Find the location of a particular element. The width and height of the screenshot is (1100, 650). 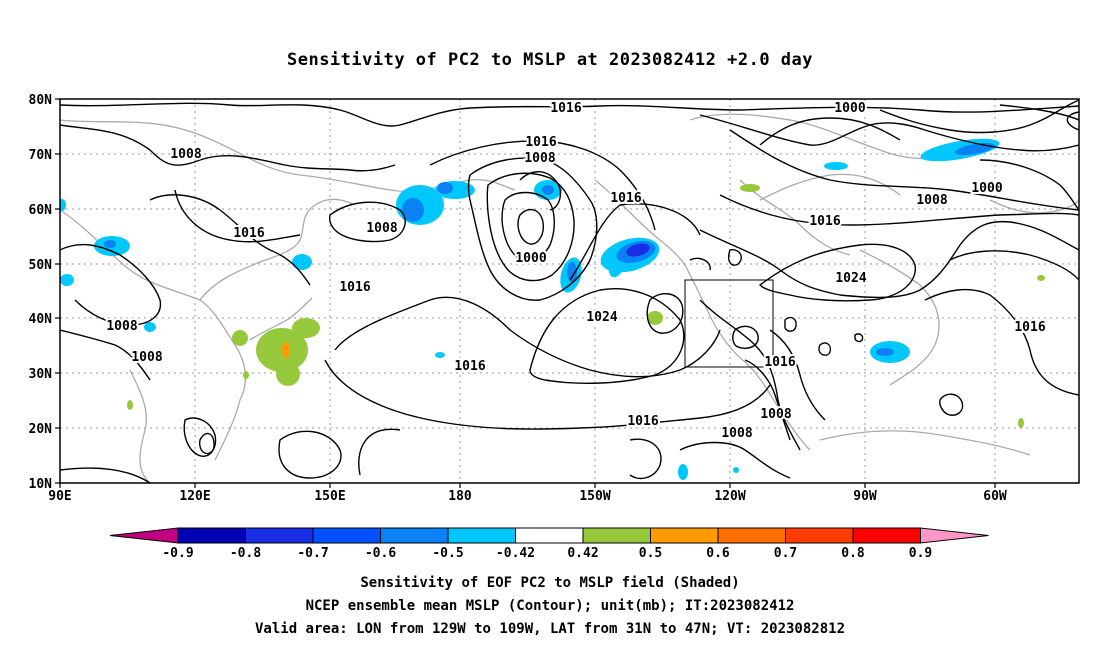

lat-label: 30N is located at coordinates (41, 374).